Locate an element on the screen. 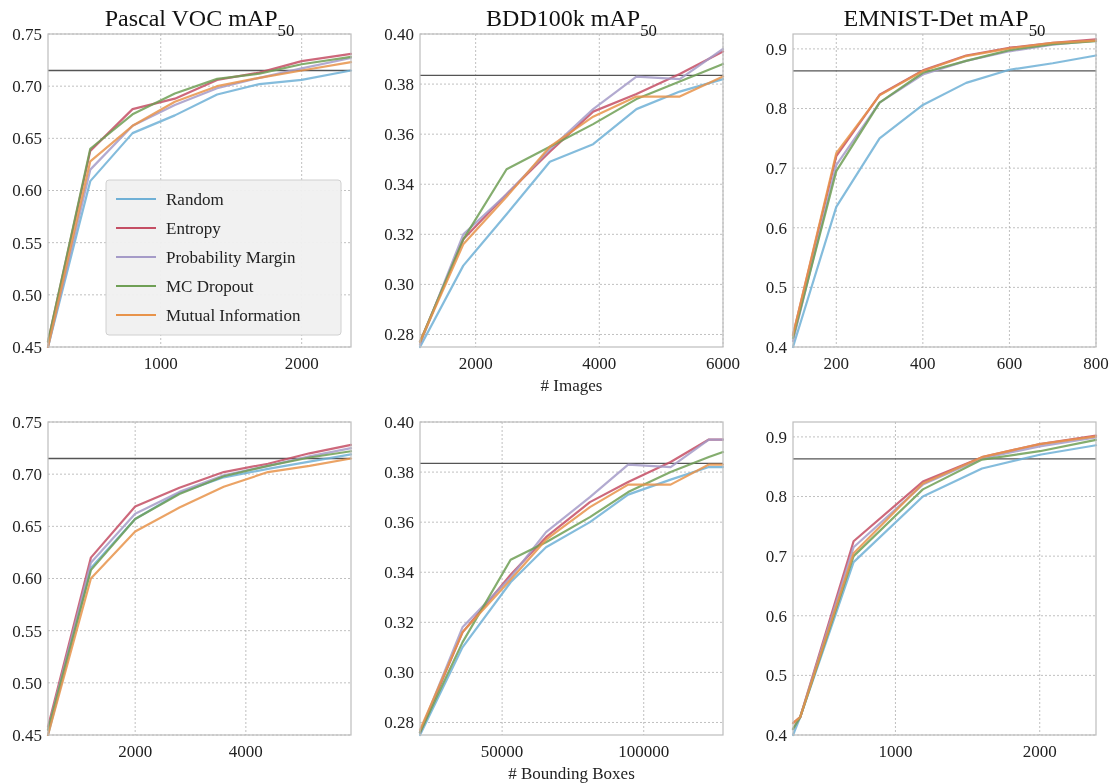  x-tick-label: 400 is located at coordinates (923, 363).